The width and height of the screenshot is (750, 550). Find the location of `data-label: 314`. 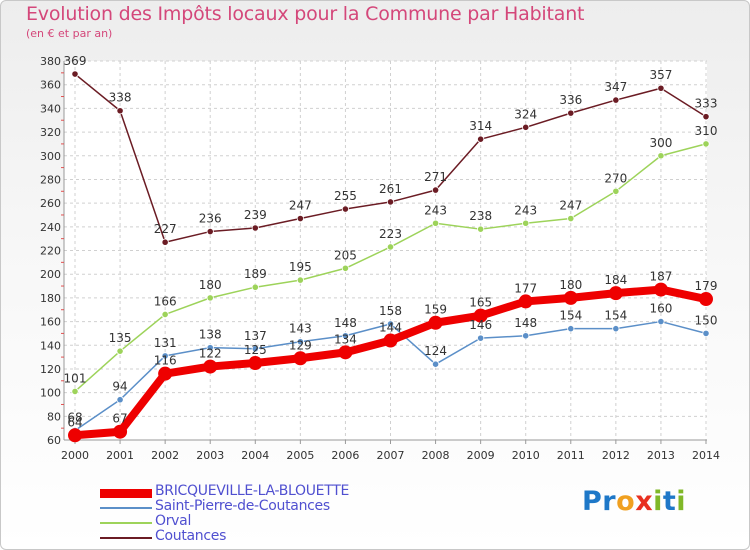

data-label: 314 is located at coordinates (480, 126).